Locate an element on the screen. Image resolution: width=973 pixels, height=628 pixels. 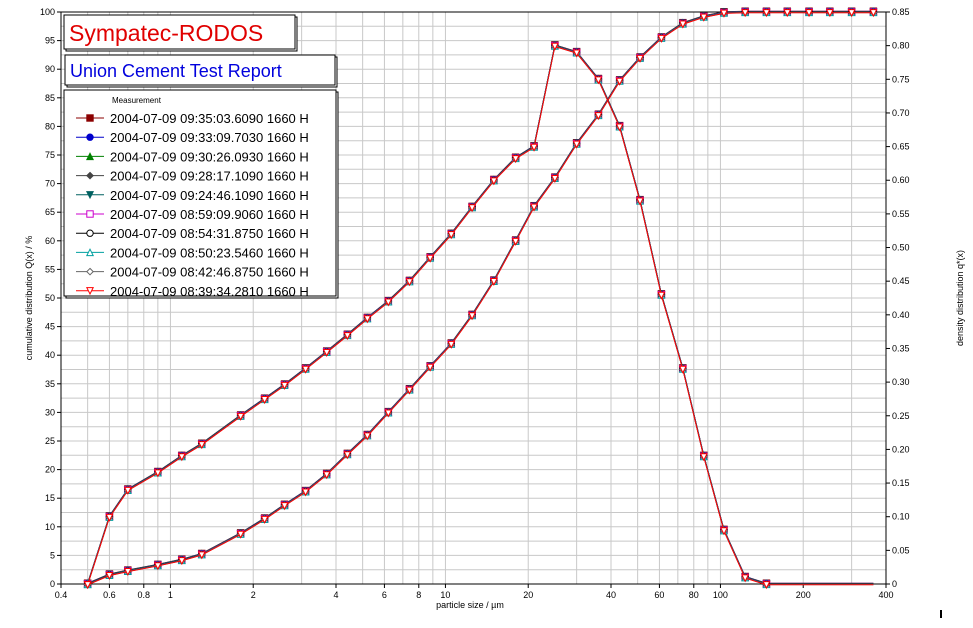
chart-subtitle: Union Cement Test Report is located at coordinates (176, 71).